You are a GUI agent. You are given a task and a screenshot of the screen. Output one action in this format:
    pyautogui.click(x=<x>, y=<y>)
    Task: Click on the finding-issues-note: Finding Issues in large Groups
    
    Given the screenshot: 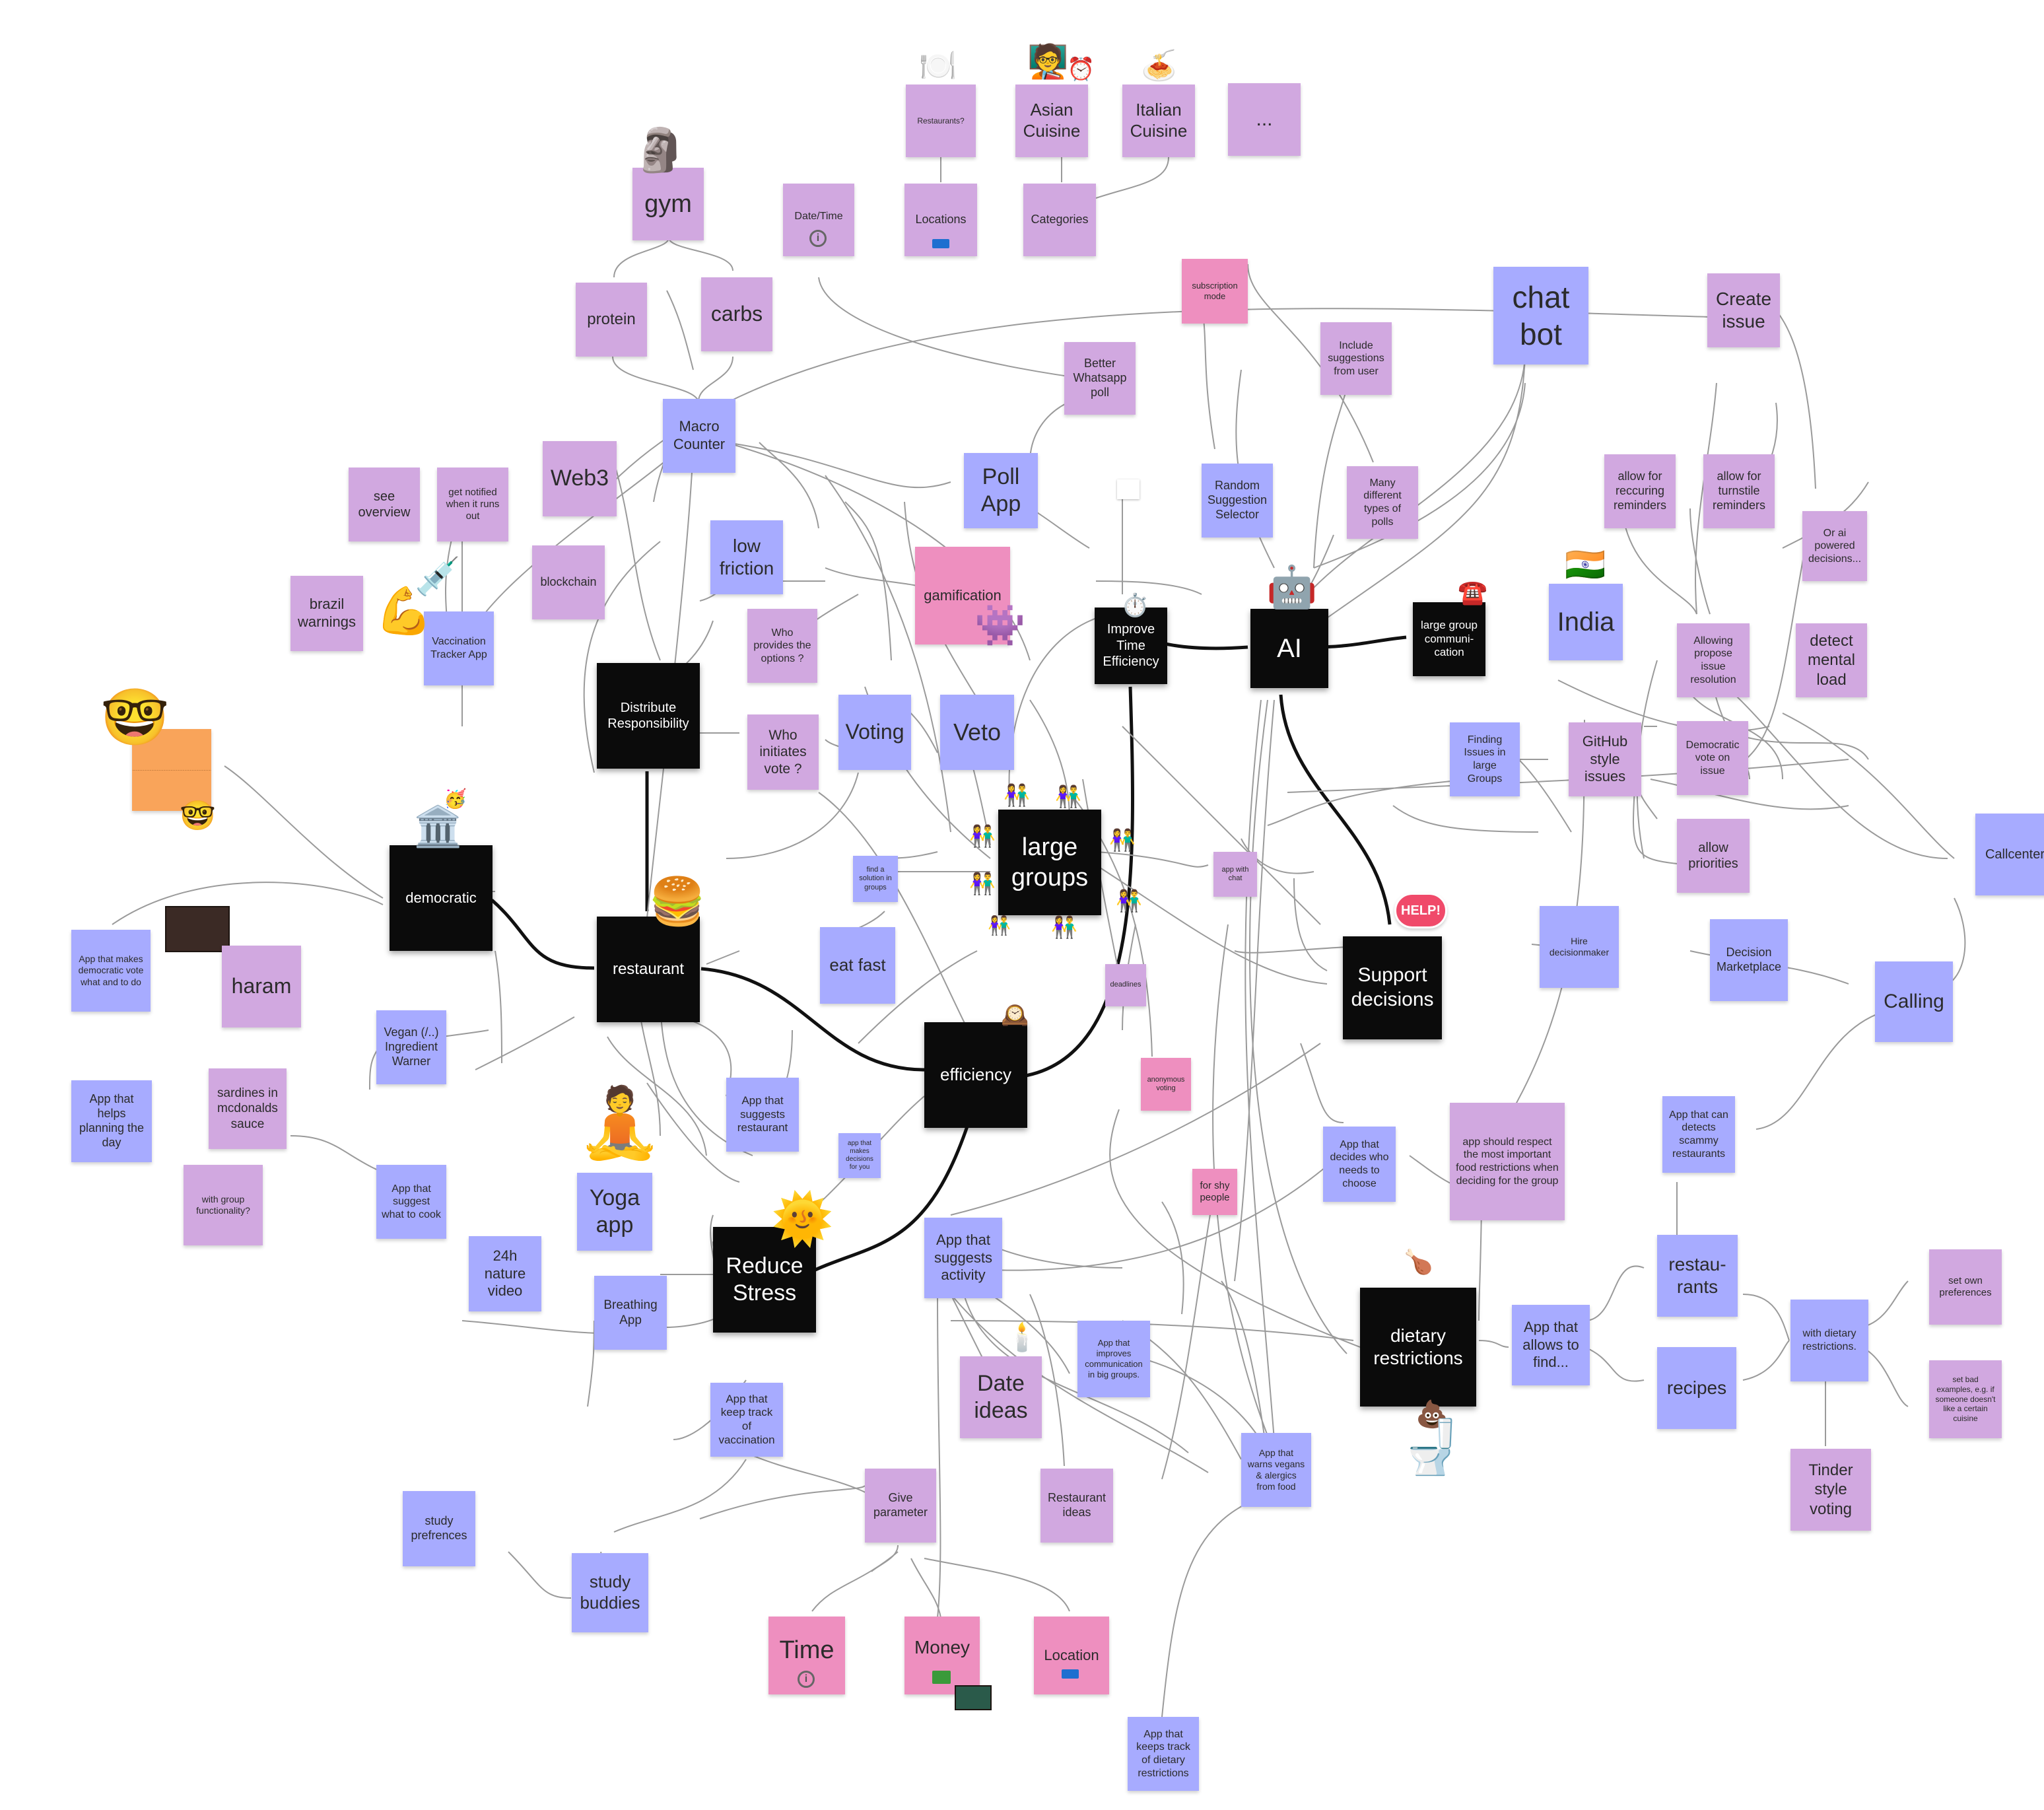 What is the action you would take?
    pyautogui.click(x=1485, y=759)
    